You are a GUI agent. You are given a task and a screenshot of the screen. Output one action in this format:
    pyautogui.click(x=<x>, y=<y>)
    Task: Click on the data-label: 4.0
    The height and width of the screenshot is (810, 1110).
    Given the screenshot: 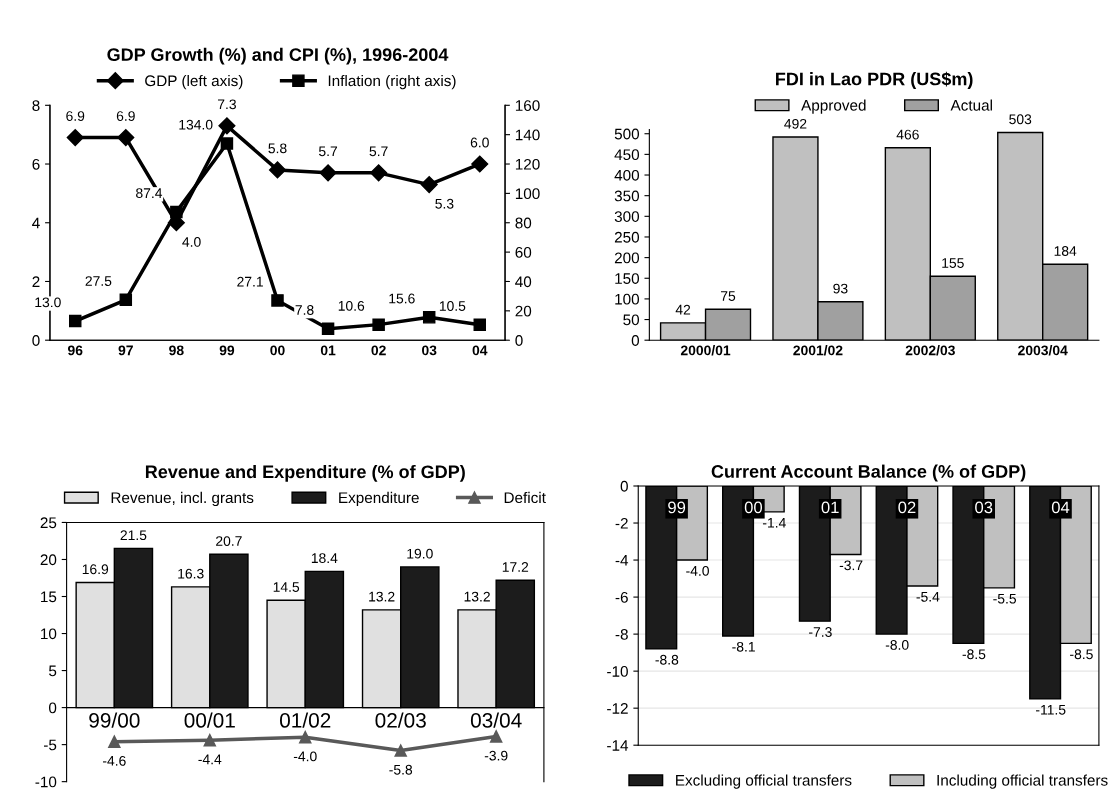 What is the action you would take?
    pyautogui.click(x=191, y=242)
    